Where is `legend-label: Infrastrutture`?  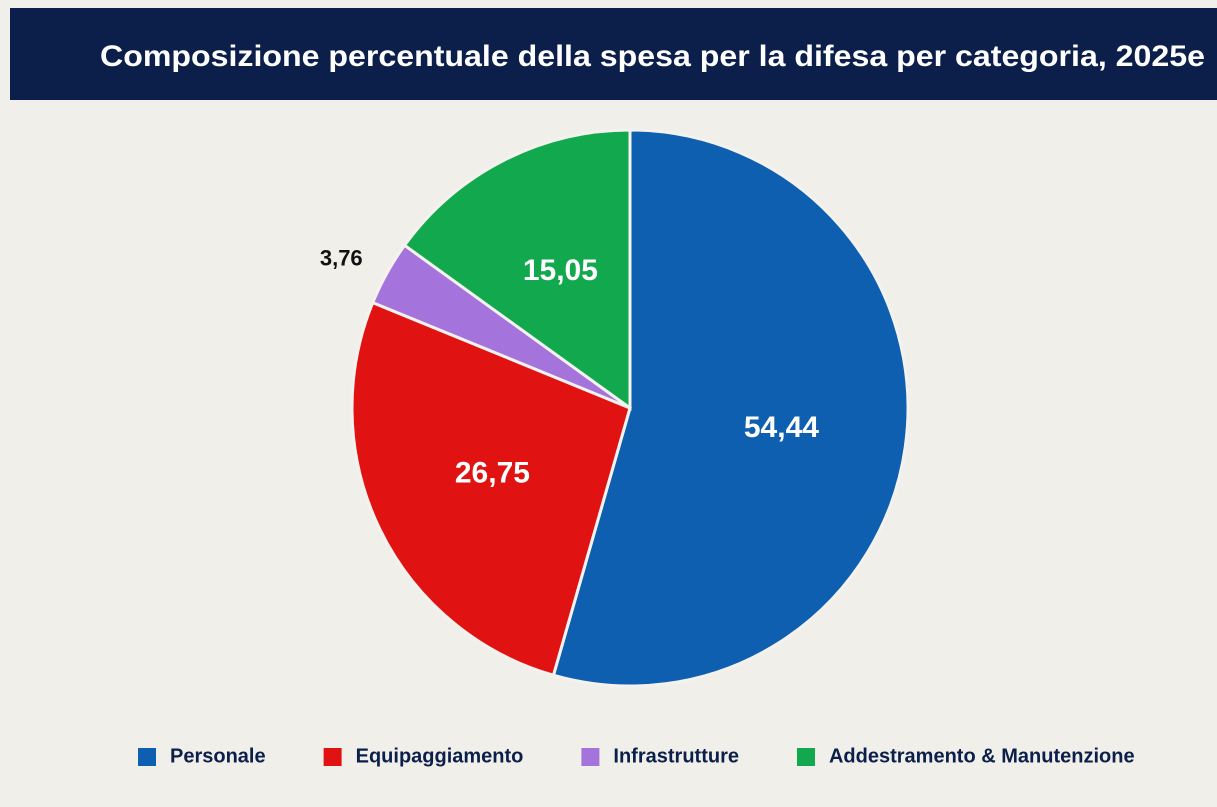
legend-label: Infrastrutture is located at coordinates (676, 756).